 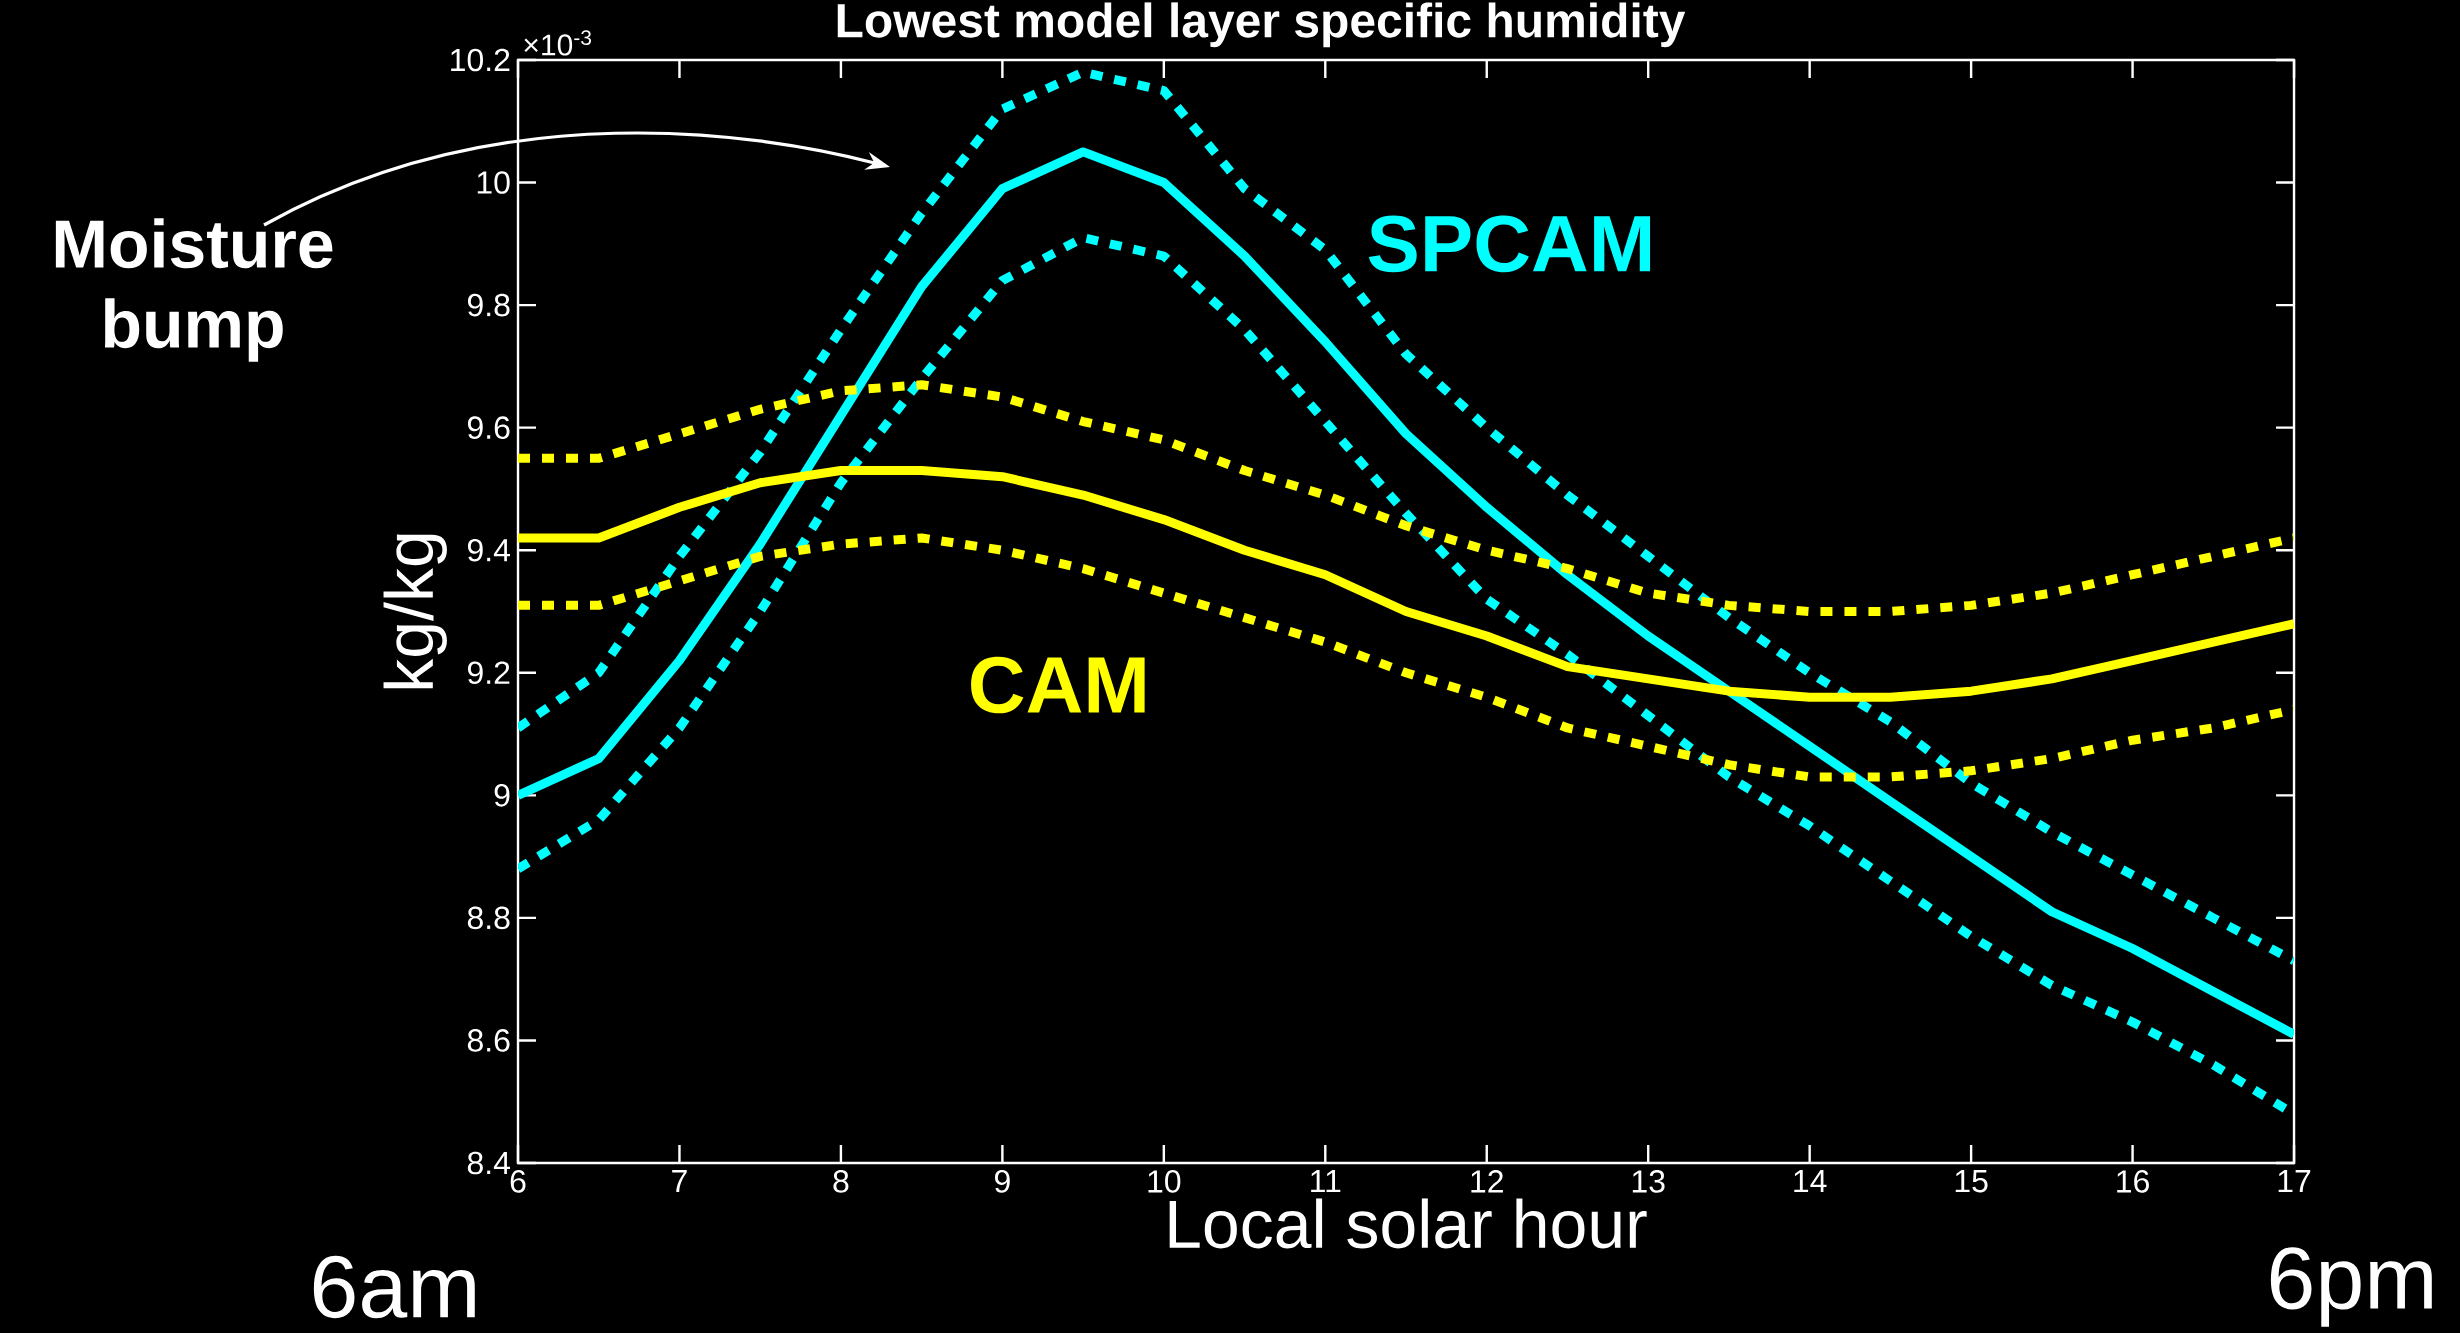 What do you see at coordinates (488, 1040) in the screenshot?
I see `y-tick-label: 8.6` at bounding box center [488, 1040].